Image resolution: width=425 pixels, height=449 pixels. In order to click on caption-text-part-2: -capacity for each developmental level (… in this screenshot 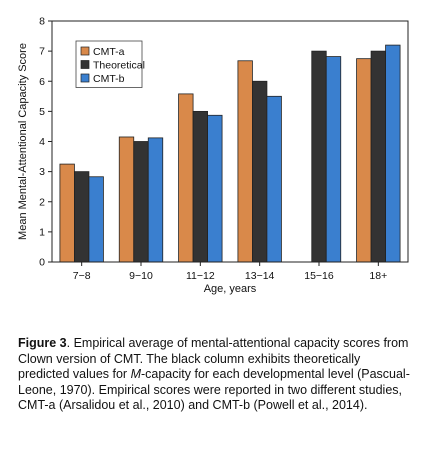, I will do `click(214, 390)`.